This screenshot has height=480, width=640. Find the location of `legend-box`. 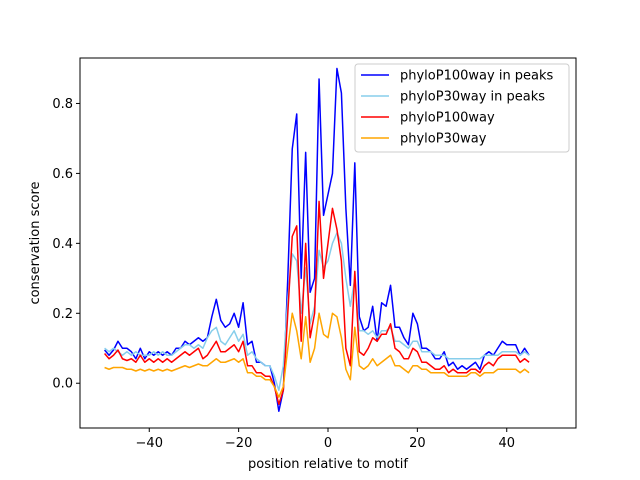

legend-box is located at coordinates (462, 108).